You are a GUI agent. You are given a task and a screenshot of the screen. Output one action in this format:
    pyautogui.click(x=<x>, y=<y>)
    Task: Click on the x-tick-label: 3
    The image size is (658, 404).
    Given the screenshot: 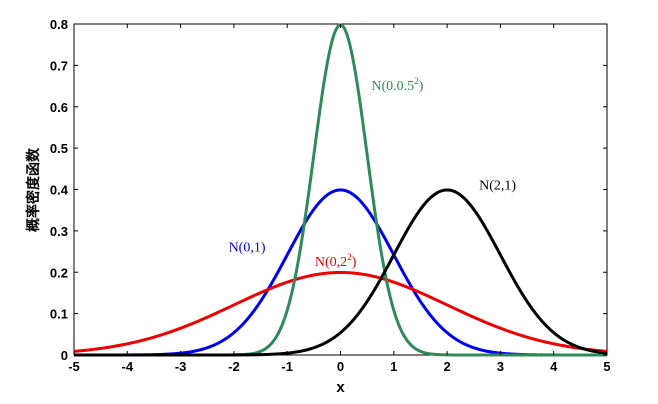 What is the action you would take?
    pyautogui.click(x=500, y=366)
    